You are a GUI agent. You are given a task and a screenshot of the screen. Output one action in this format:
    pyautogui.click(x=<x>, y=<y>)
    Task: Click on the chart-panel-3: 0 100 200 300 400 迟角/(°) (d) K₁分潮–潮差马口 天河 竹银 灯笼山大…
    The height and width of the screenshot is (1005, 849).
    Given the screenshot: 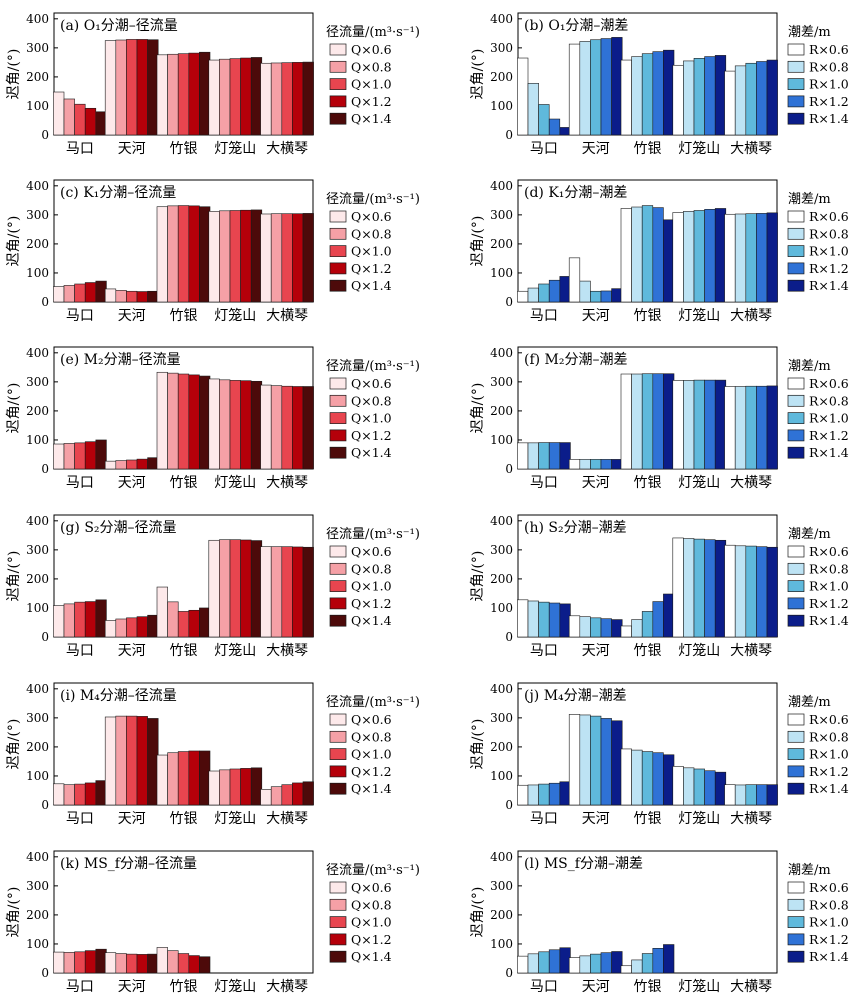 What is the action you would take?
    pyautogui.click(x=659, y=251)
    